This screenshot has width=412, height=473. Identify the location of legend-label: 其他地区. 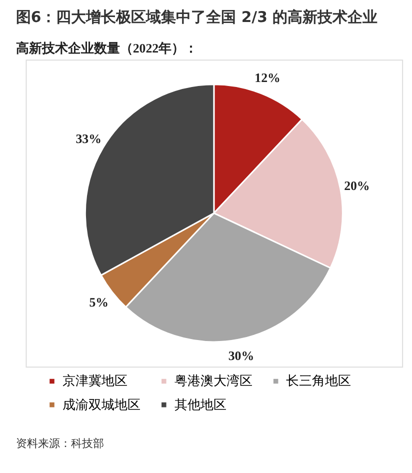
(200, 405).